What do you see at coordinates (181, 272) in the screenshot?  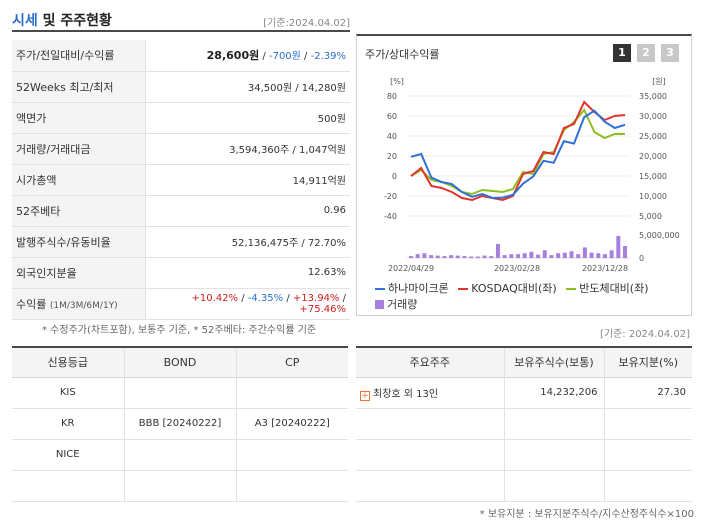 I see `table-row: 외국인지분율 12.63%` at bounding box center [181, 272].